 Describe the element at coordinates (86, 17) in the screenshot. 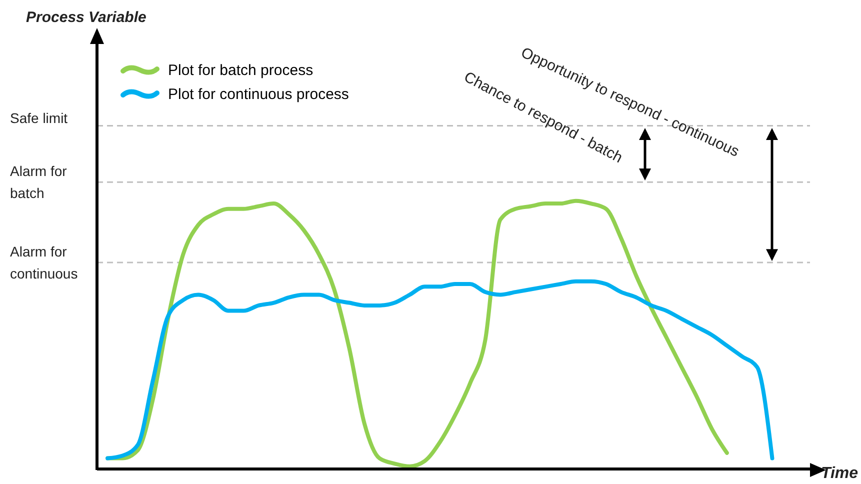

I see `text: Process Variable` at that location.